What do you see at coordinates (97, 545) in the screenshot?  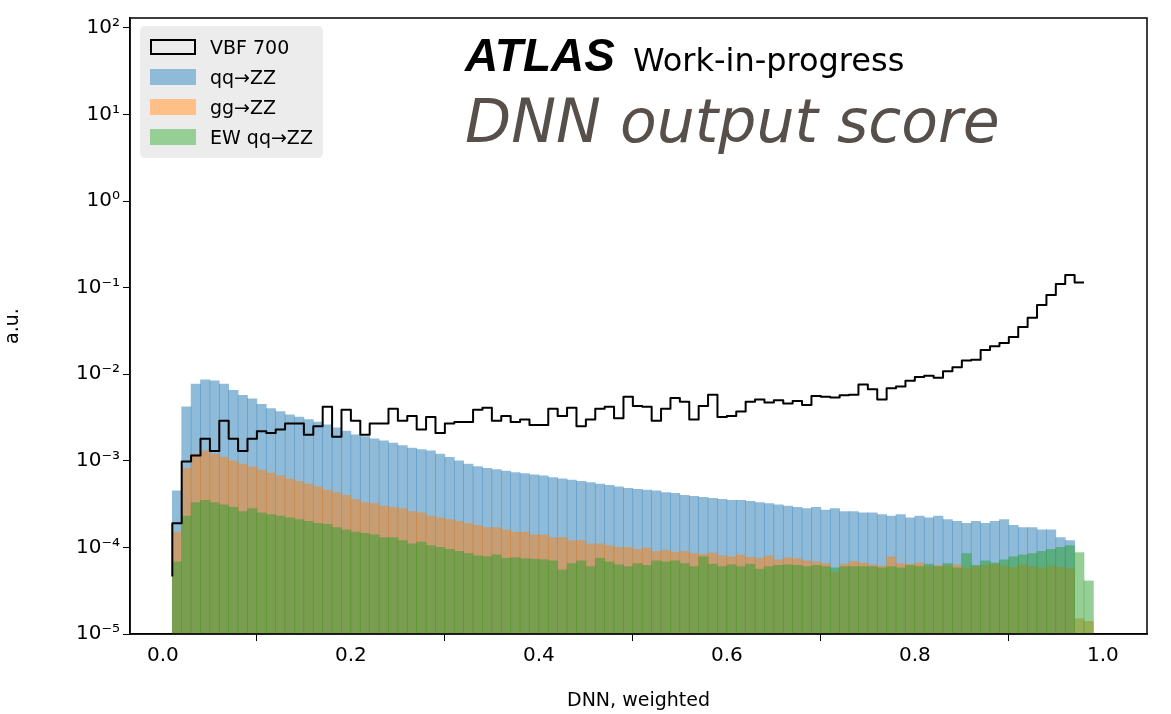 I see `y-tick-label: 10⁻⁴` at bounding box center [97, 545].